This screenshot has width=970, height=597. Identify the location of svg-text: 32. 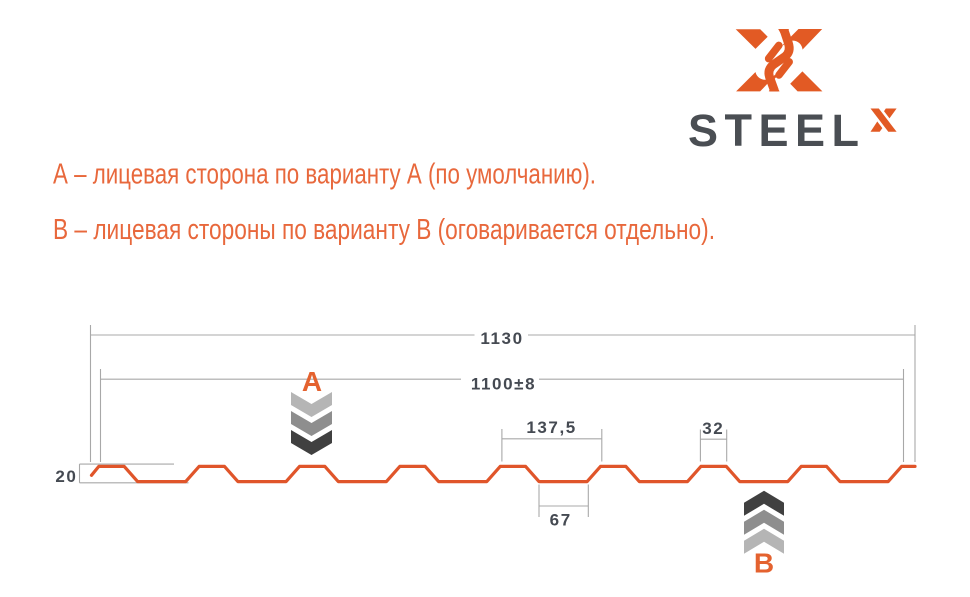
(713, 428).